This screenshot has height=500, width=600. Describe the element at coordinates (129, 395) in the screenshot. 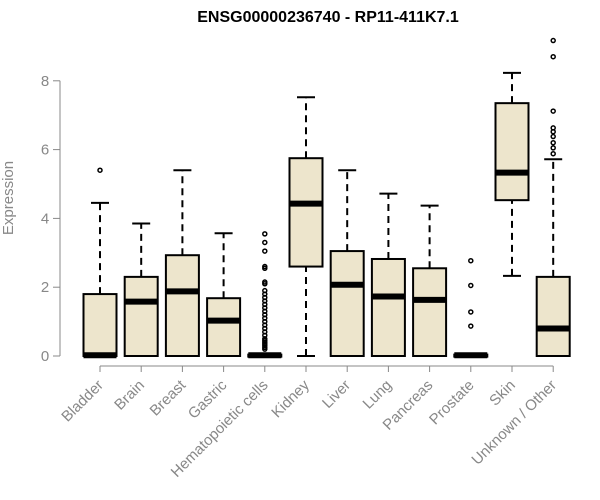

I see `x-category-label: Brain` at that location.